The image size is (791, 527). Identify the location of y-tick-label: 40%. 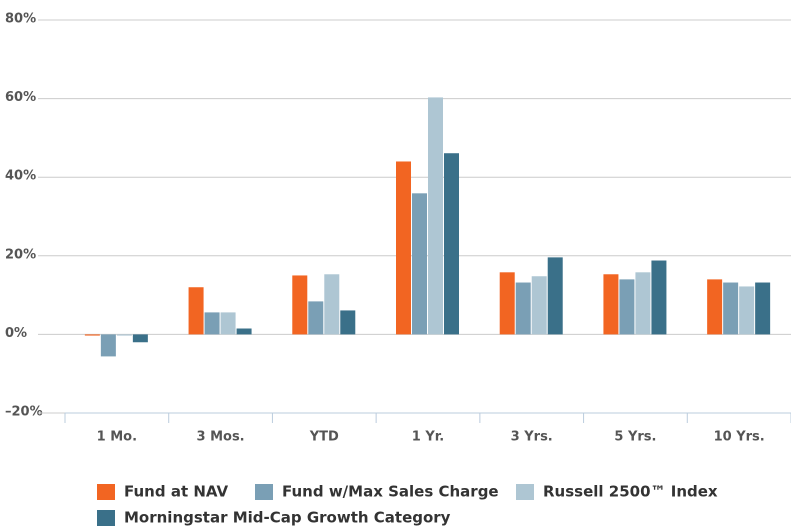
(20, 176).